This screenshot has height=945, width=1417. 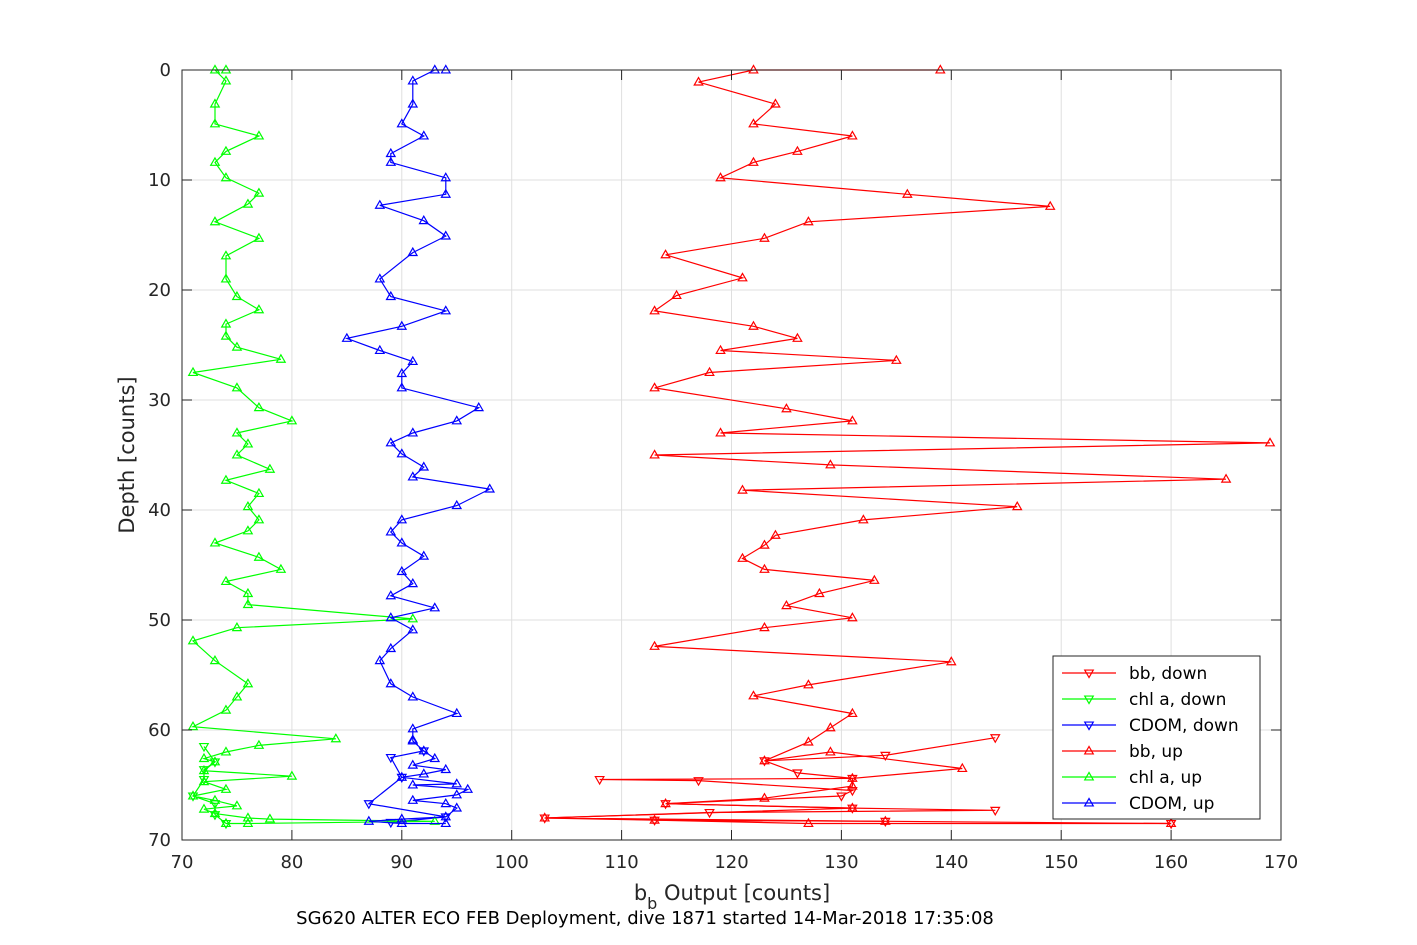 What do you see at coordinates (1184, 726) in the screenshot?
I see `legend-label: CDOM, down` at bounding box center [1184, 726].